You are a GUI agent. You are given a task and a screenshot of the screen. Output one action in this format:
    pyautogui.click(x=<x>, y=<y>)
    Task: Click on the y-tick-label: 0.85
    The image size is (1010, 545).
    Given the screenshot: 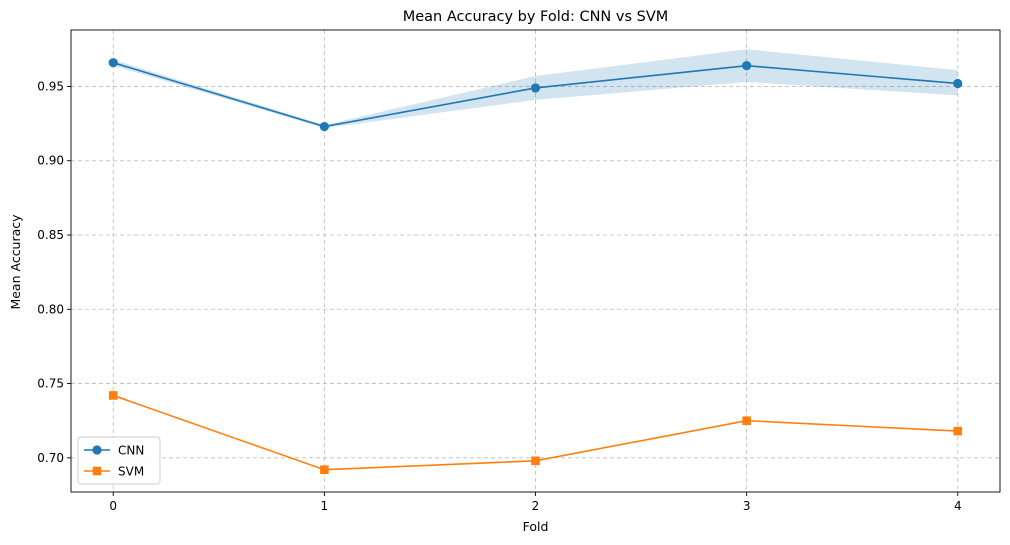 What is the action you would take?
    pyautogui.click(x=50, y=235)
    